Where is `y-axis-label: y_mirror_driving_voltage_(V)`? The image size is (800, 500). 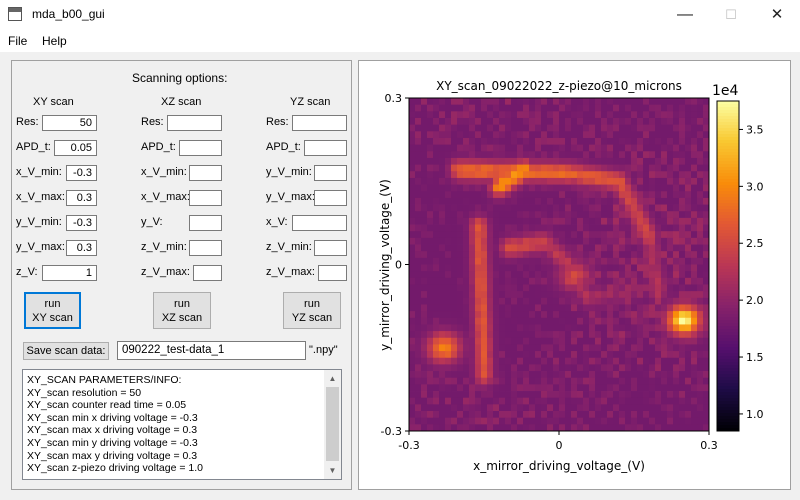 y-axis-label: y_mirror_driving_voltage_(V) is located at coordinates (385, 265).